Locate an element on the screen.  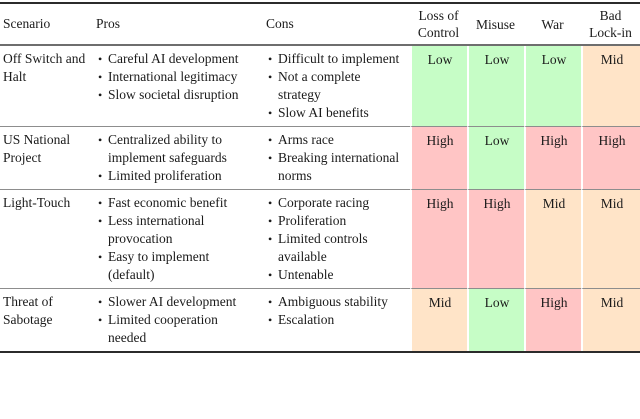
cons-item: Not a complete strategy is located at coordinates (336, 86).